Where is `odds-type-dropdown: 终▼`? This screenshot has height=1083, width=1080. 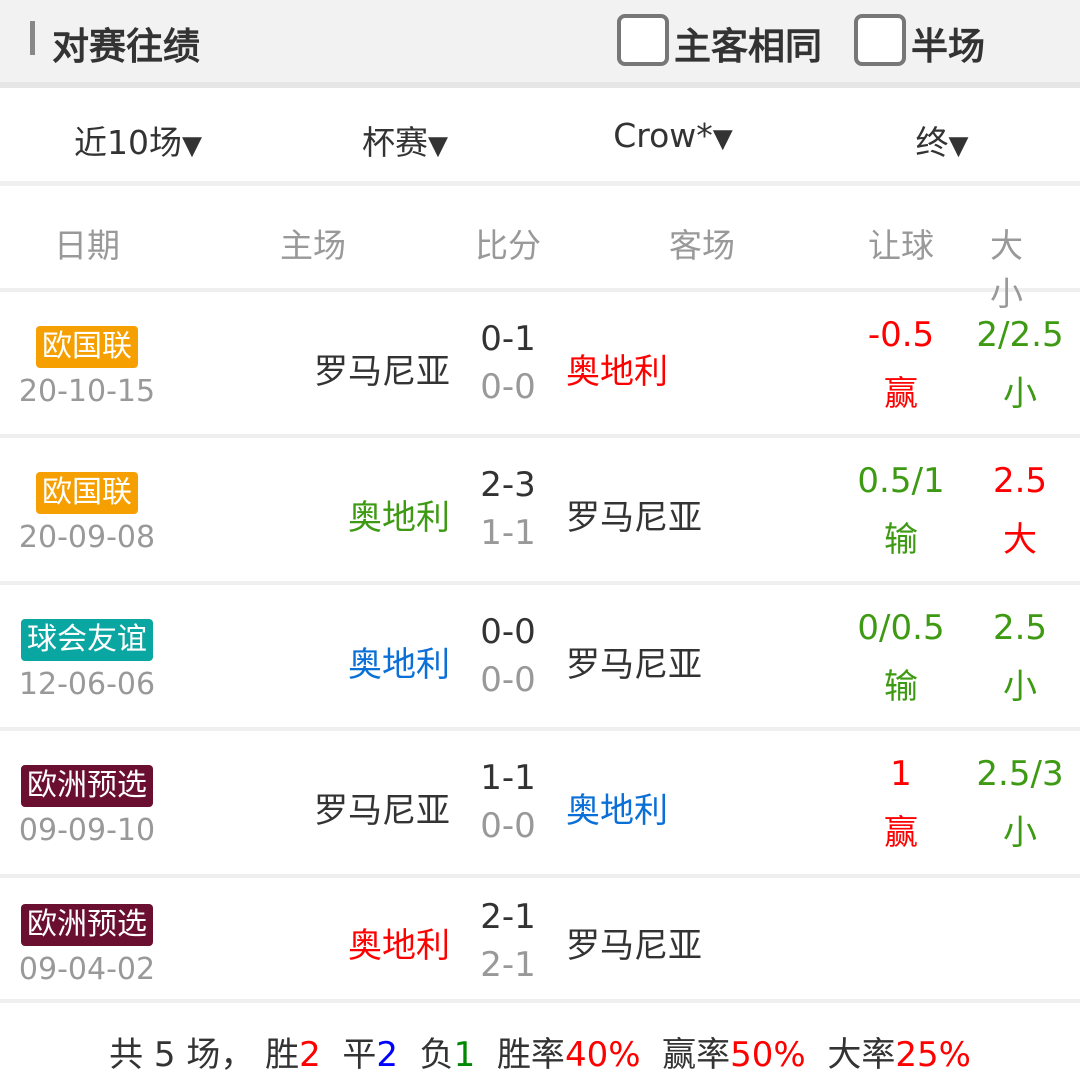
odds-type-dropdown: 终▼ is located at coordinates (942, 140).